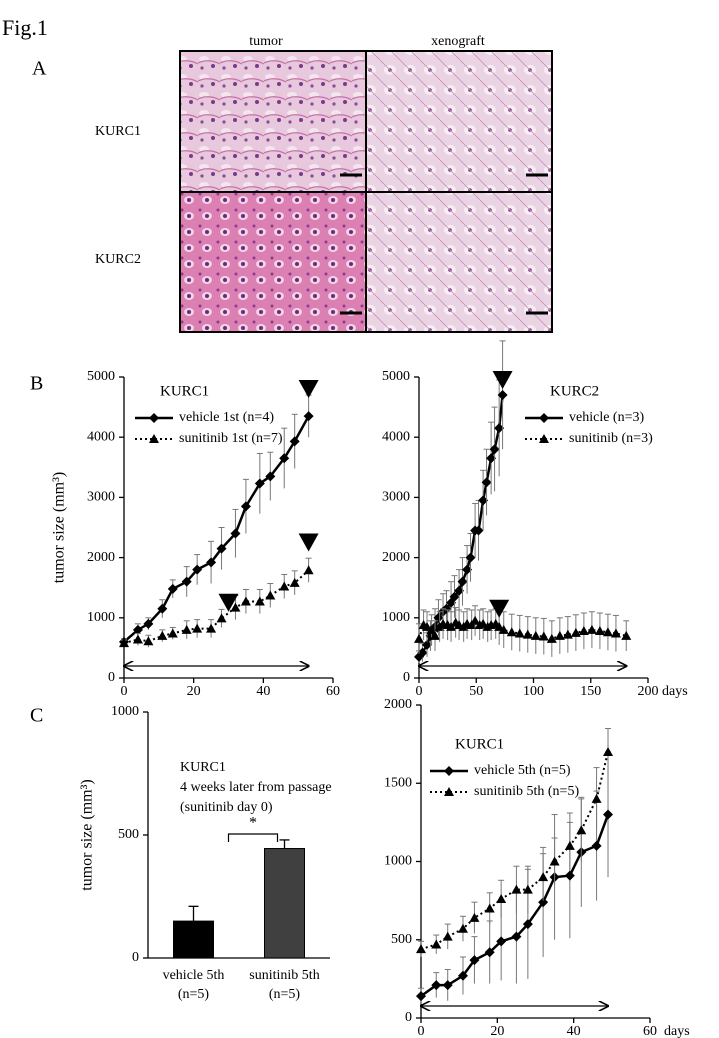  What do you see at coordinates (226, 807) in the screenshot?
I see `annotation: (sunitinib day 0)` at bounding box center [226, 807].